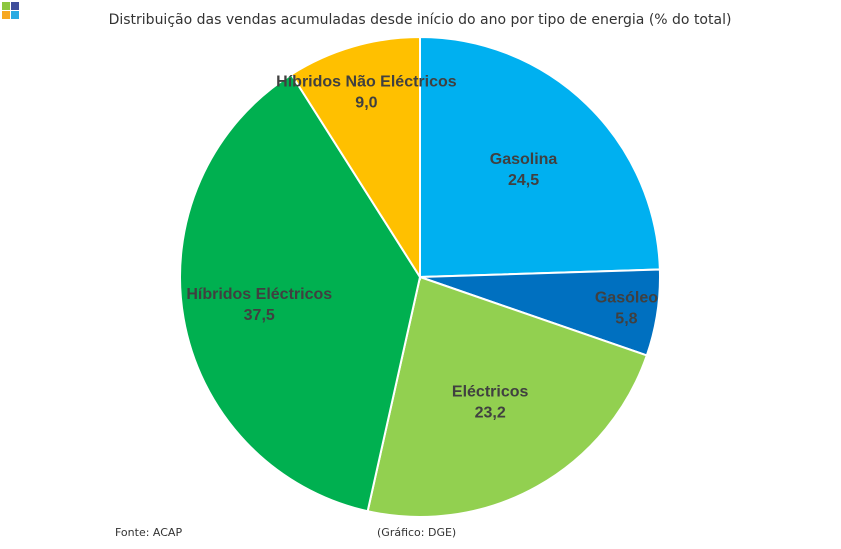 The width and height of the screenshot is (841, 549). What do you see at coordinates (148, 532) in the screenshot?
I see `source: Fonte: ACAP` at bounding box center [148, 532].